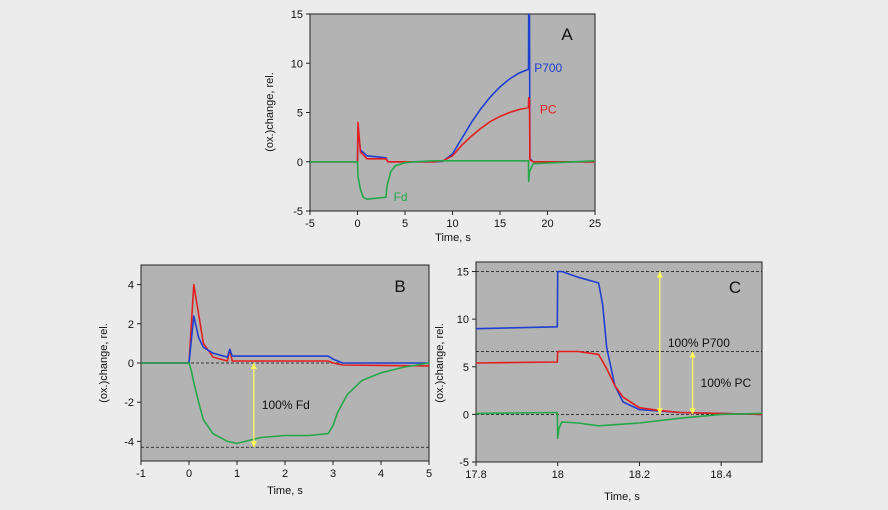 The image size is (888, 510). Describe the element at coordinates (547, 224) in the screenshot. I see `x-tick-label: 20` at that location.